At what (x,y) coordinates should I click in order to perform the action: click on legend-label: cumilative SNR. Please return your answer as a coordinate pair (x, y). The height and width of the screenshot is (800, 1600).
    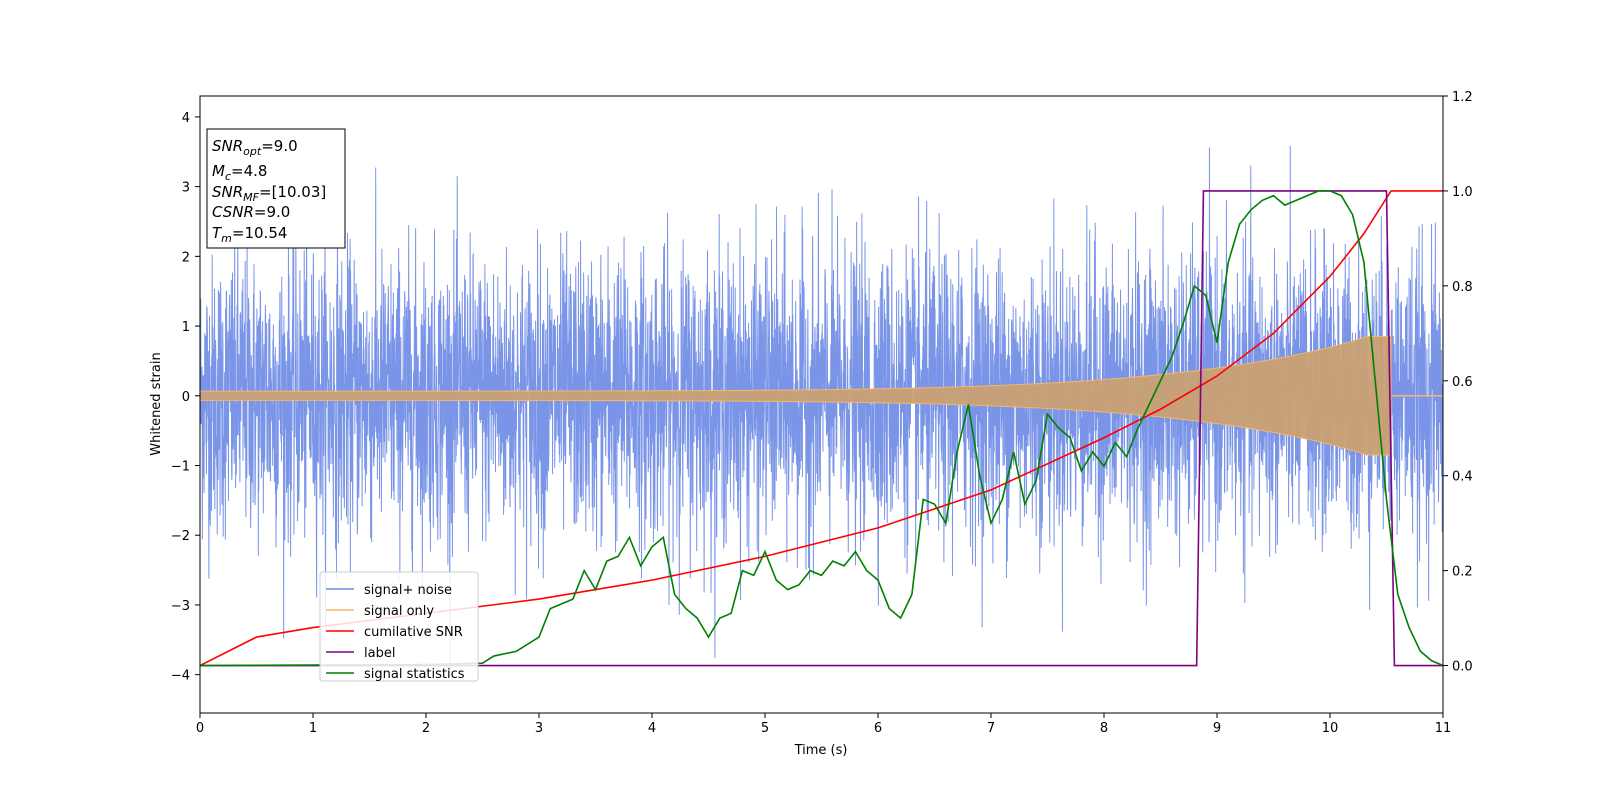
    Looking at the image, I should click on (413, 632).